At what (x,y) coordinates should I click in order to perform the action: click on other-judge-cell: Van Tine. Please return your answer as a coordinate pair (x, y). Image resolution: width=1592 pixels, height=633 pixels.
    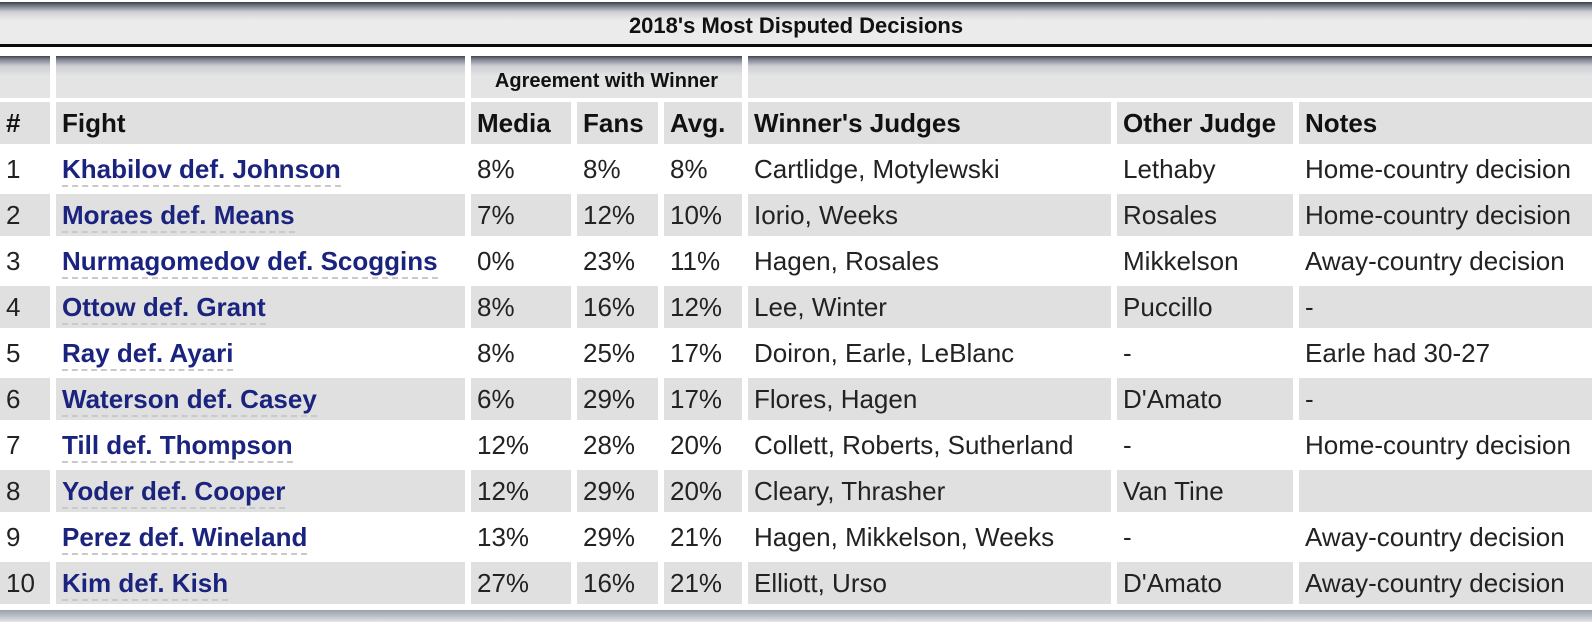
    Looking at the image, I should click on (1205, 491).